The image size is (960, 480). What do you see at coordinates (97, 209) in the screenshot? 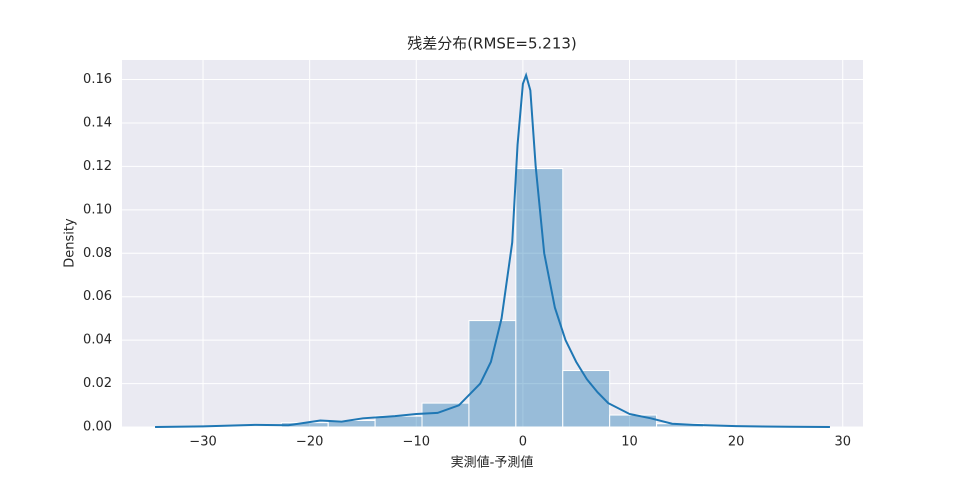
I see `y-tick-label: 0.10` at bounding box center [97, 209].